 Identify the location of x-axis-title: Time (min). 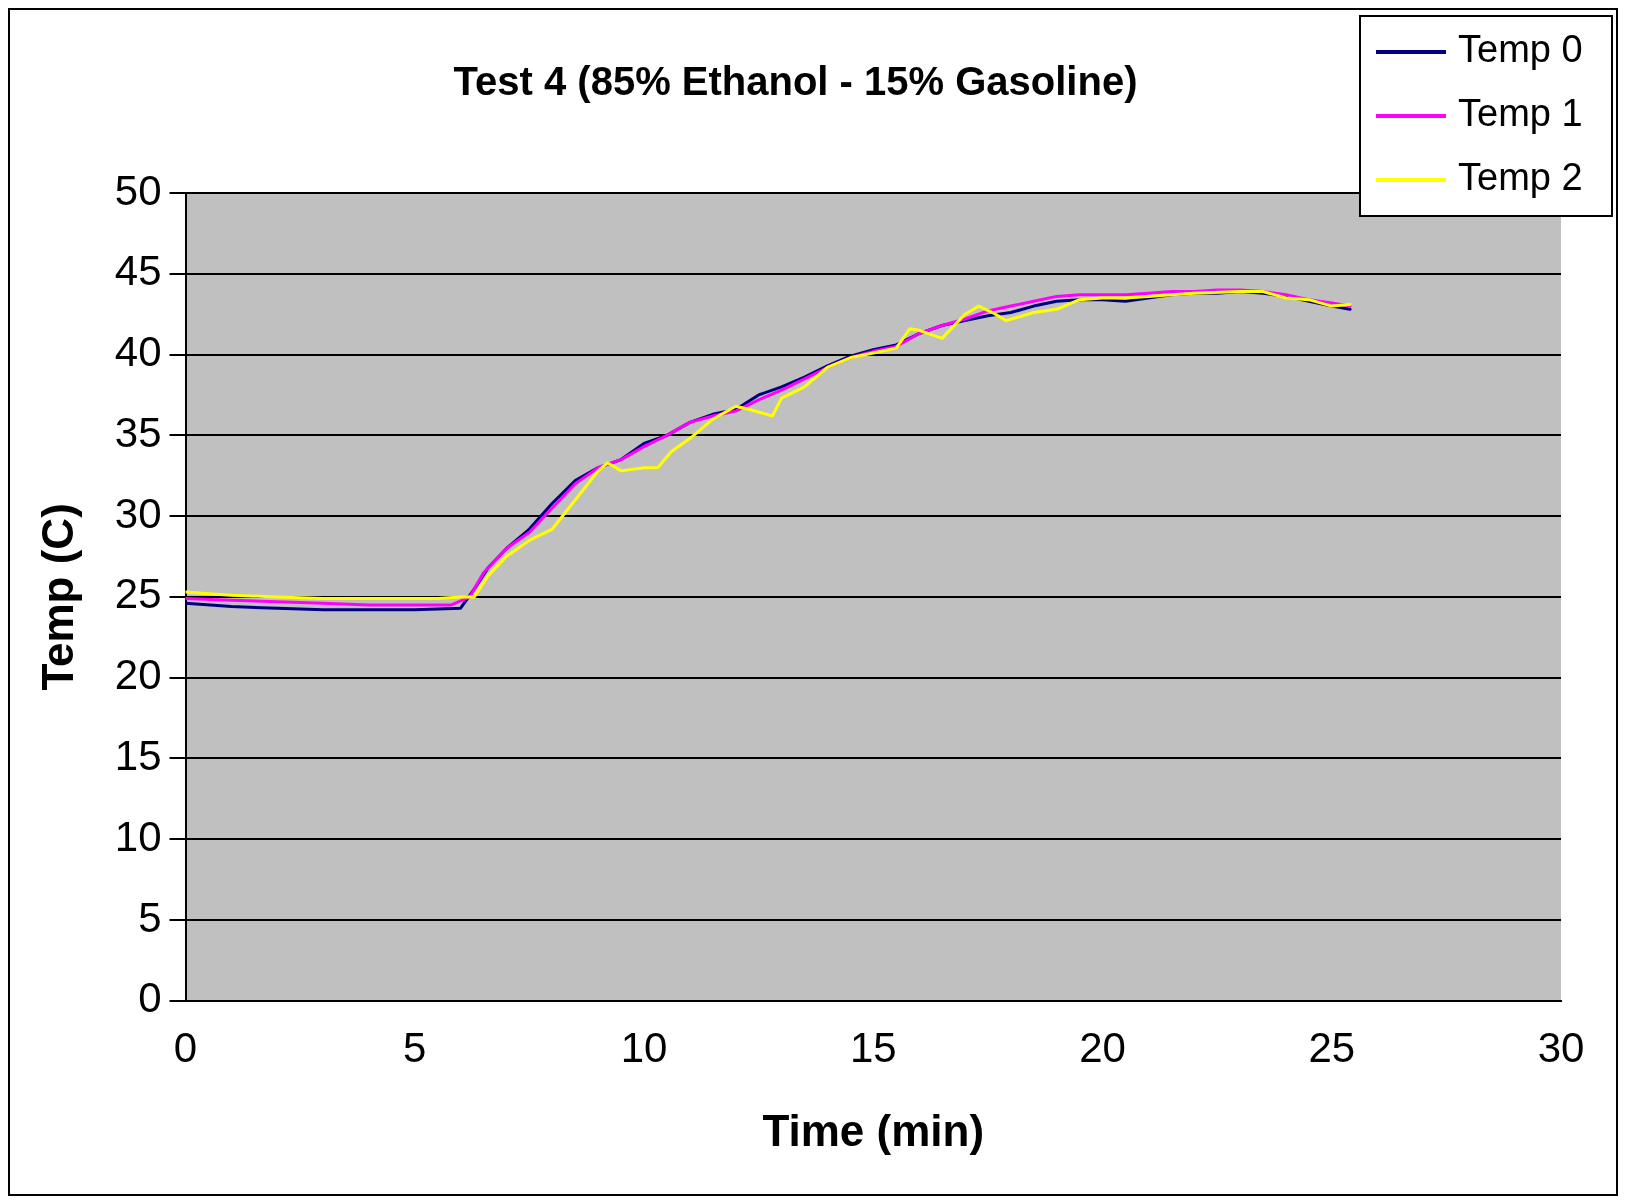
(873, 1130).